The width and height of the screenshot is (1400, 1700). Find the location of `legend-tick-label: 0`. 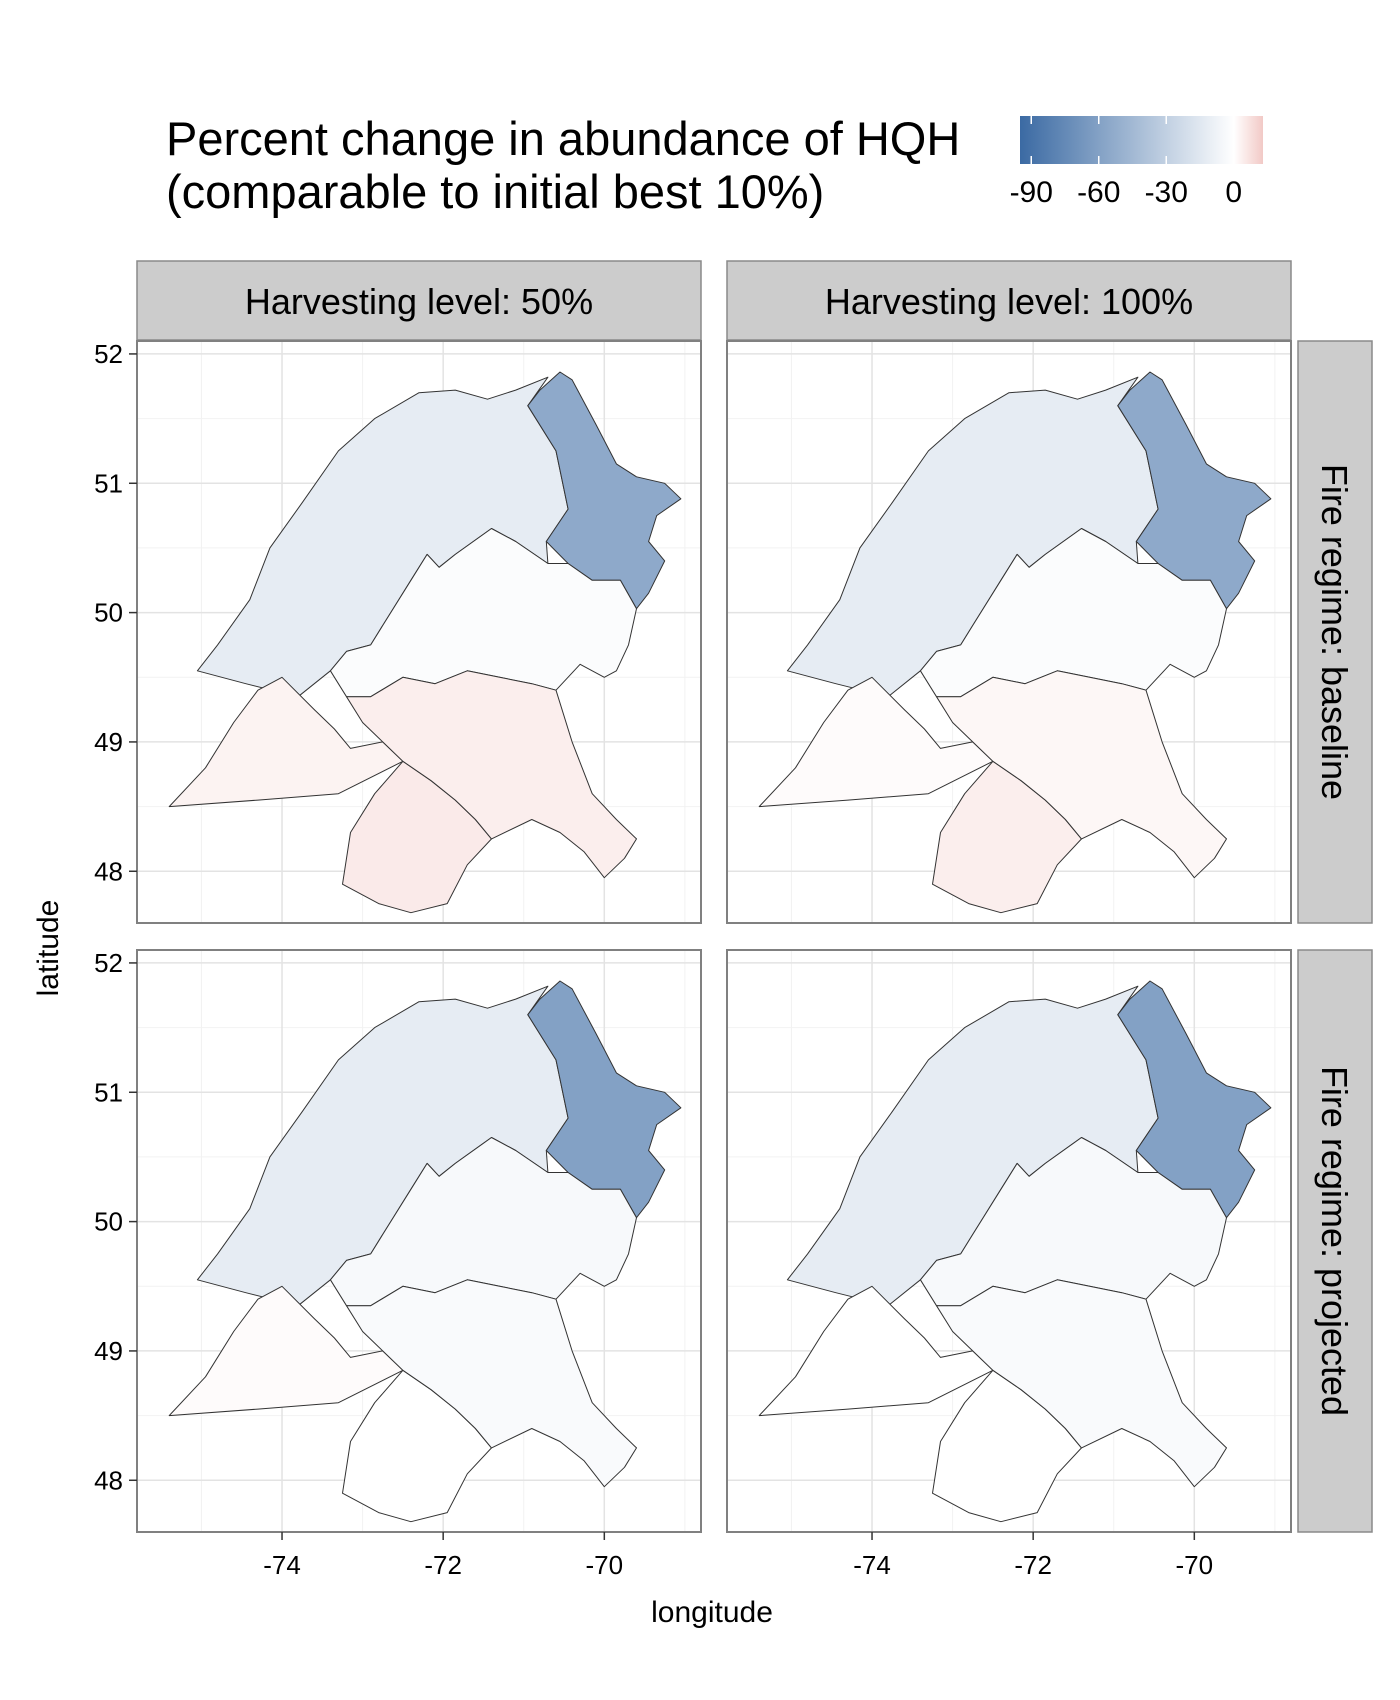

legend-tick-label: 0 is located at coordinates (1233, 192).